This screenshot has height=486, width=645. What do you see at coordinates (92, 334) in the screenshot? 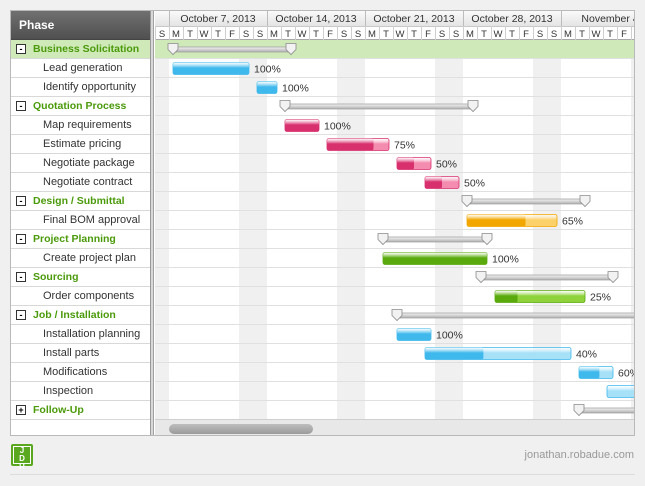
I see `task-label: Installation planning` at bounding box center [92, 334].